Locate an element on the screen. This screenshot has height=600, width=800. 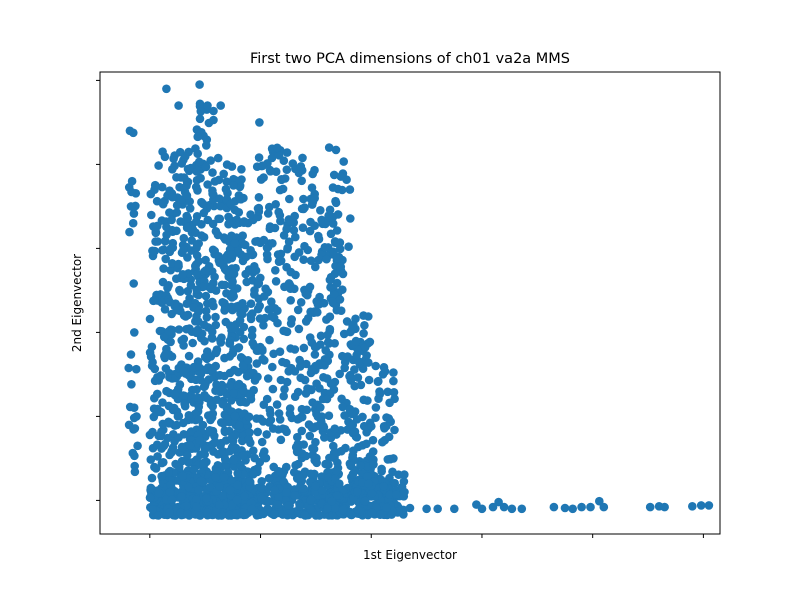
data-point-2095 is located at coordinates (237, 485).